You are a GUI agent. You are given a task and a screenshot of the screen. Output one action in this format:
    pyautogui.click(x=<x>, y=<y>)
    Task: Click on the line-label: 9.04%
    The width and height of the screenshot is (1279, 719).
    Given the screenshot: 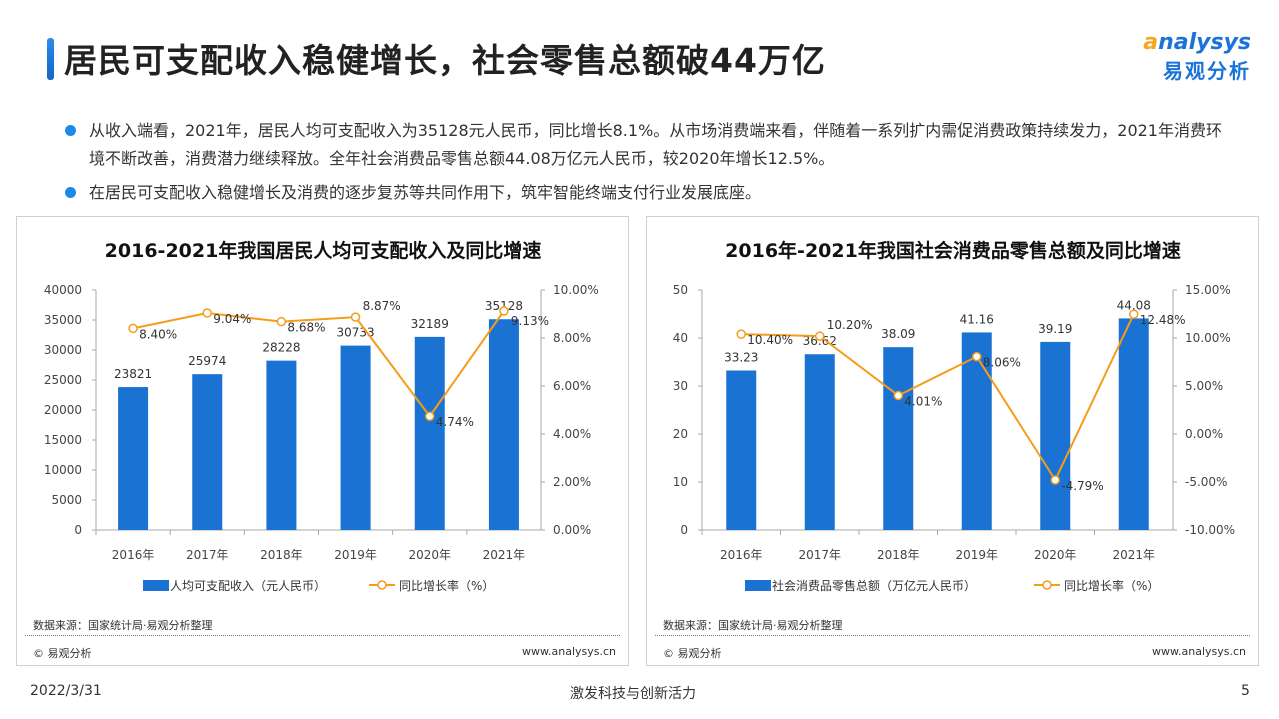 What is the action you would take?
    pyautogui.click(x=232, y=319)
    